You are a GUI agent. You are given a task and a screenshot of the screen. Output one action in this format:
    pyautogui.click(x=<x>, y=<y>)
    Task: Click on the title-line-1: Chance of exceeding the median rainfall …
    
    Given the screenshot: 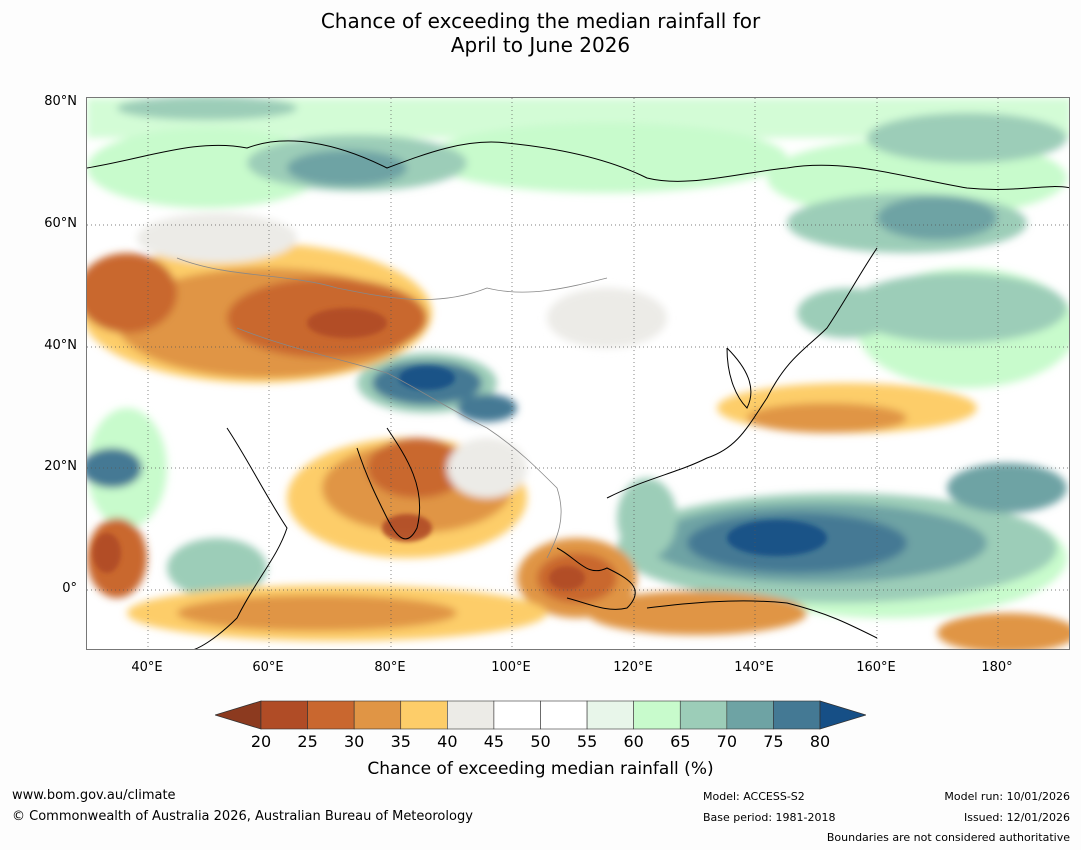 What is the action you would take?
    pyautogui.click(x=540, y=21)
    